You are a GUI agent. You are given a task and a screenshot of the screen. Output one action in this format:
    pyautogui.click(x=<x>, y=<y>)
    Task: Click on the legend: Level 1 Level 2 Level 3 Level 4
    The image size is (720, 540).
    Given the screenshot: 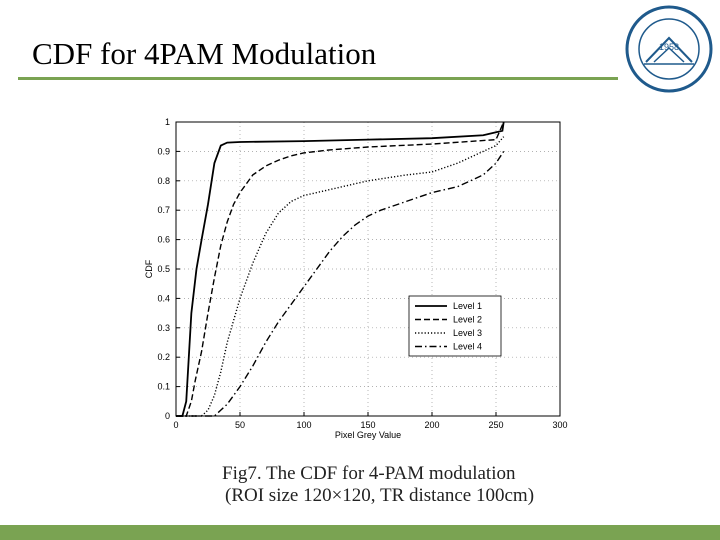 What is the action you would take?
    pyautogui.click(x=455, y=326)
    